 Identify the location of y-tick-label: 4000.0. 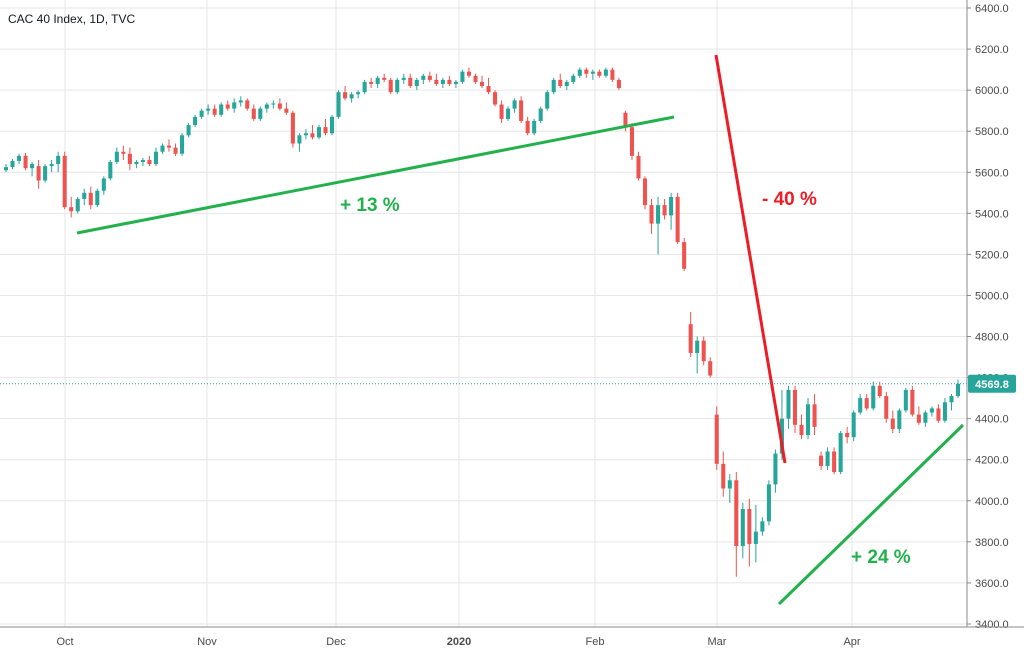
(992, 502).